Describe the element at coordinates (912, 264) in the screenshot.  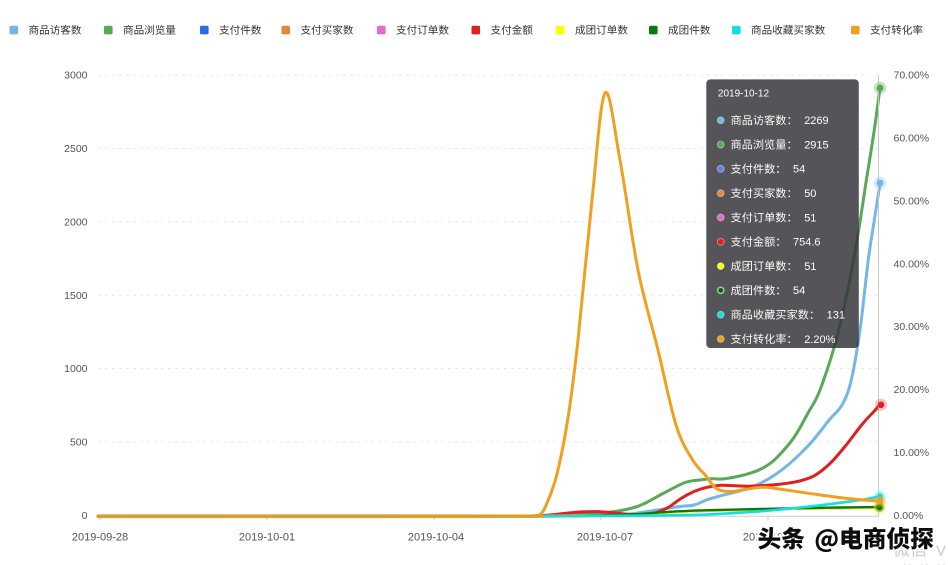
I see `svg-text: 40.00%` at that location.